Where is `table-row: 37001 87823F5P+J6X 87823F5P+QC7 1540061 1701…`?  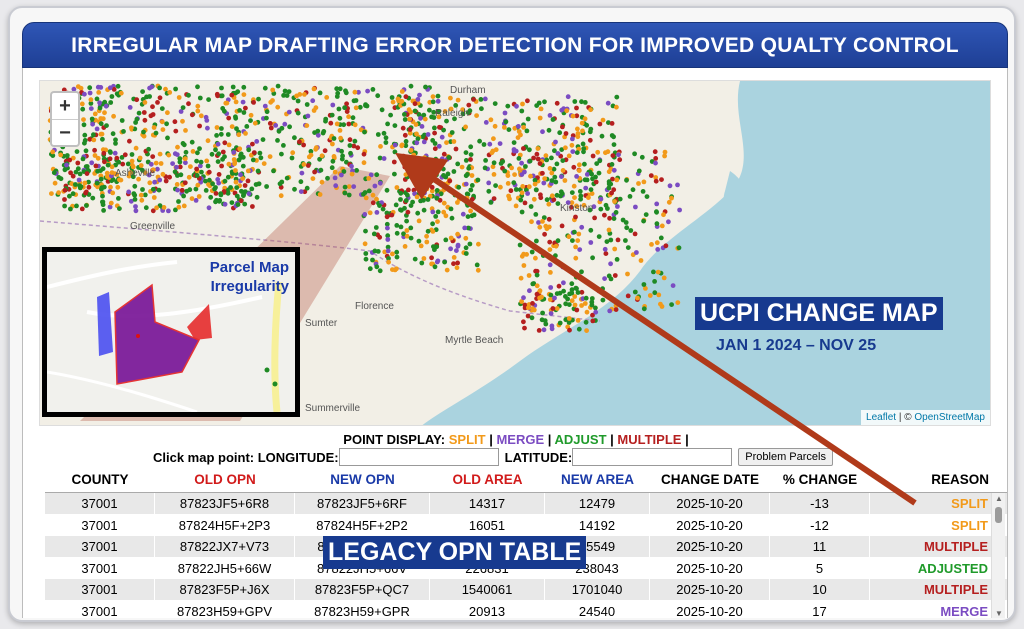
table-row: 37001 87823F5P+J6X 87823F5P+QC7 1540061 1701… is located at coordinates (526, 590).